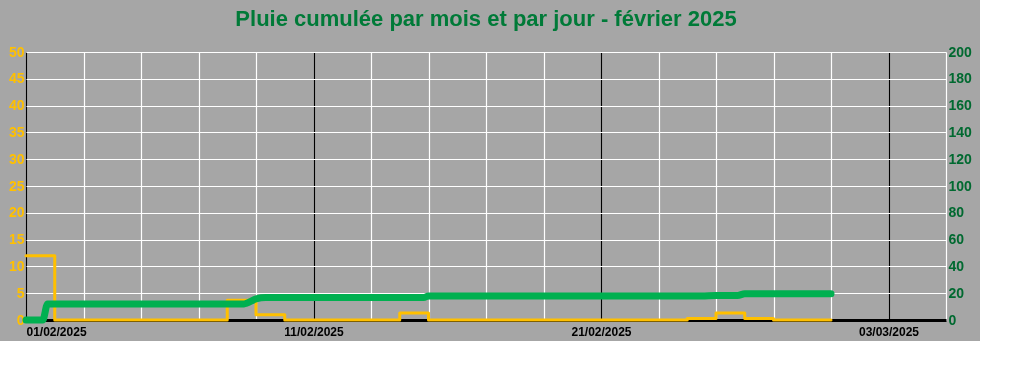 The width and height of the screenshot is (1029, 380). I want to click on y2-tick-label: 60, so click(956, 239).